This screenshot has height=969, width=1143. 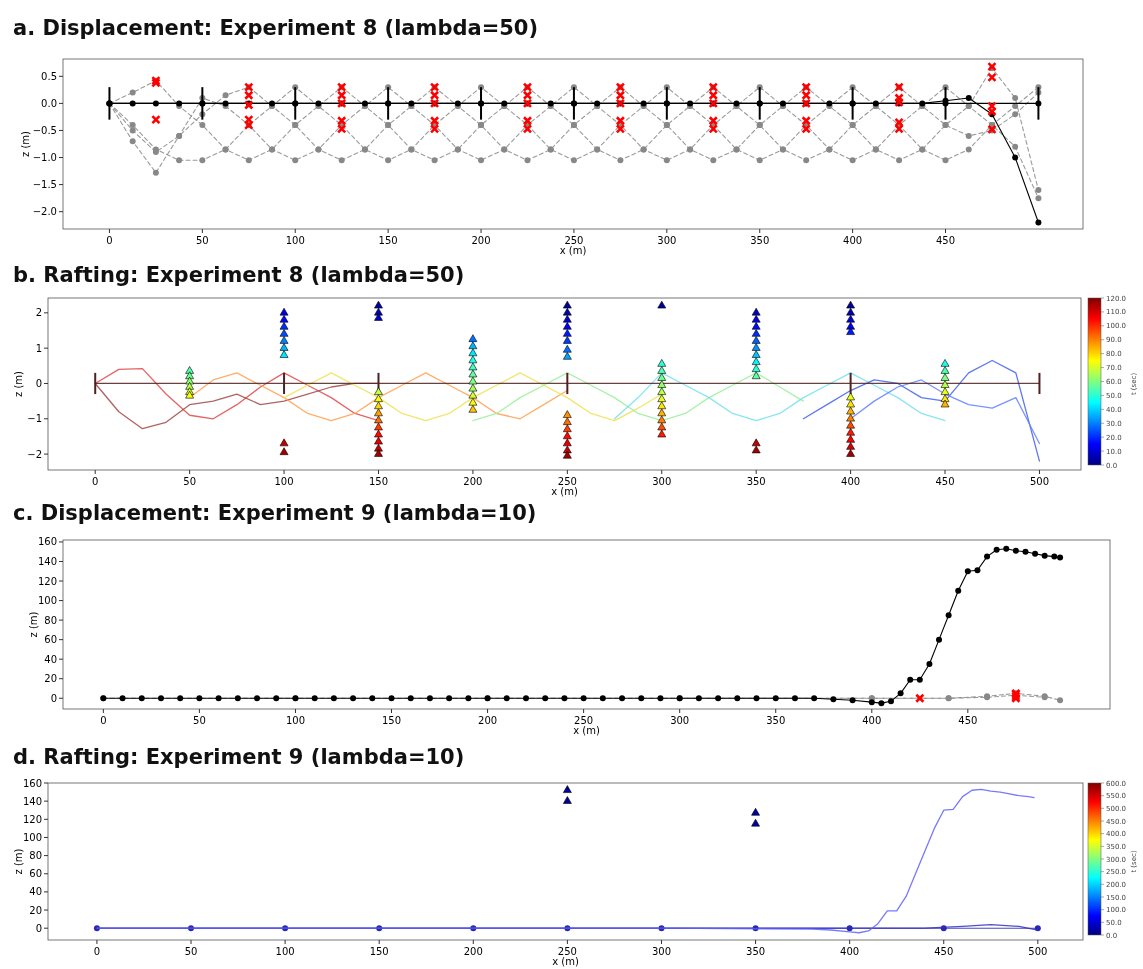 I want to click on y-tick-label: −2, so click(x=34, y=454).